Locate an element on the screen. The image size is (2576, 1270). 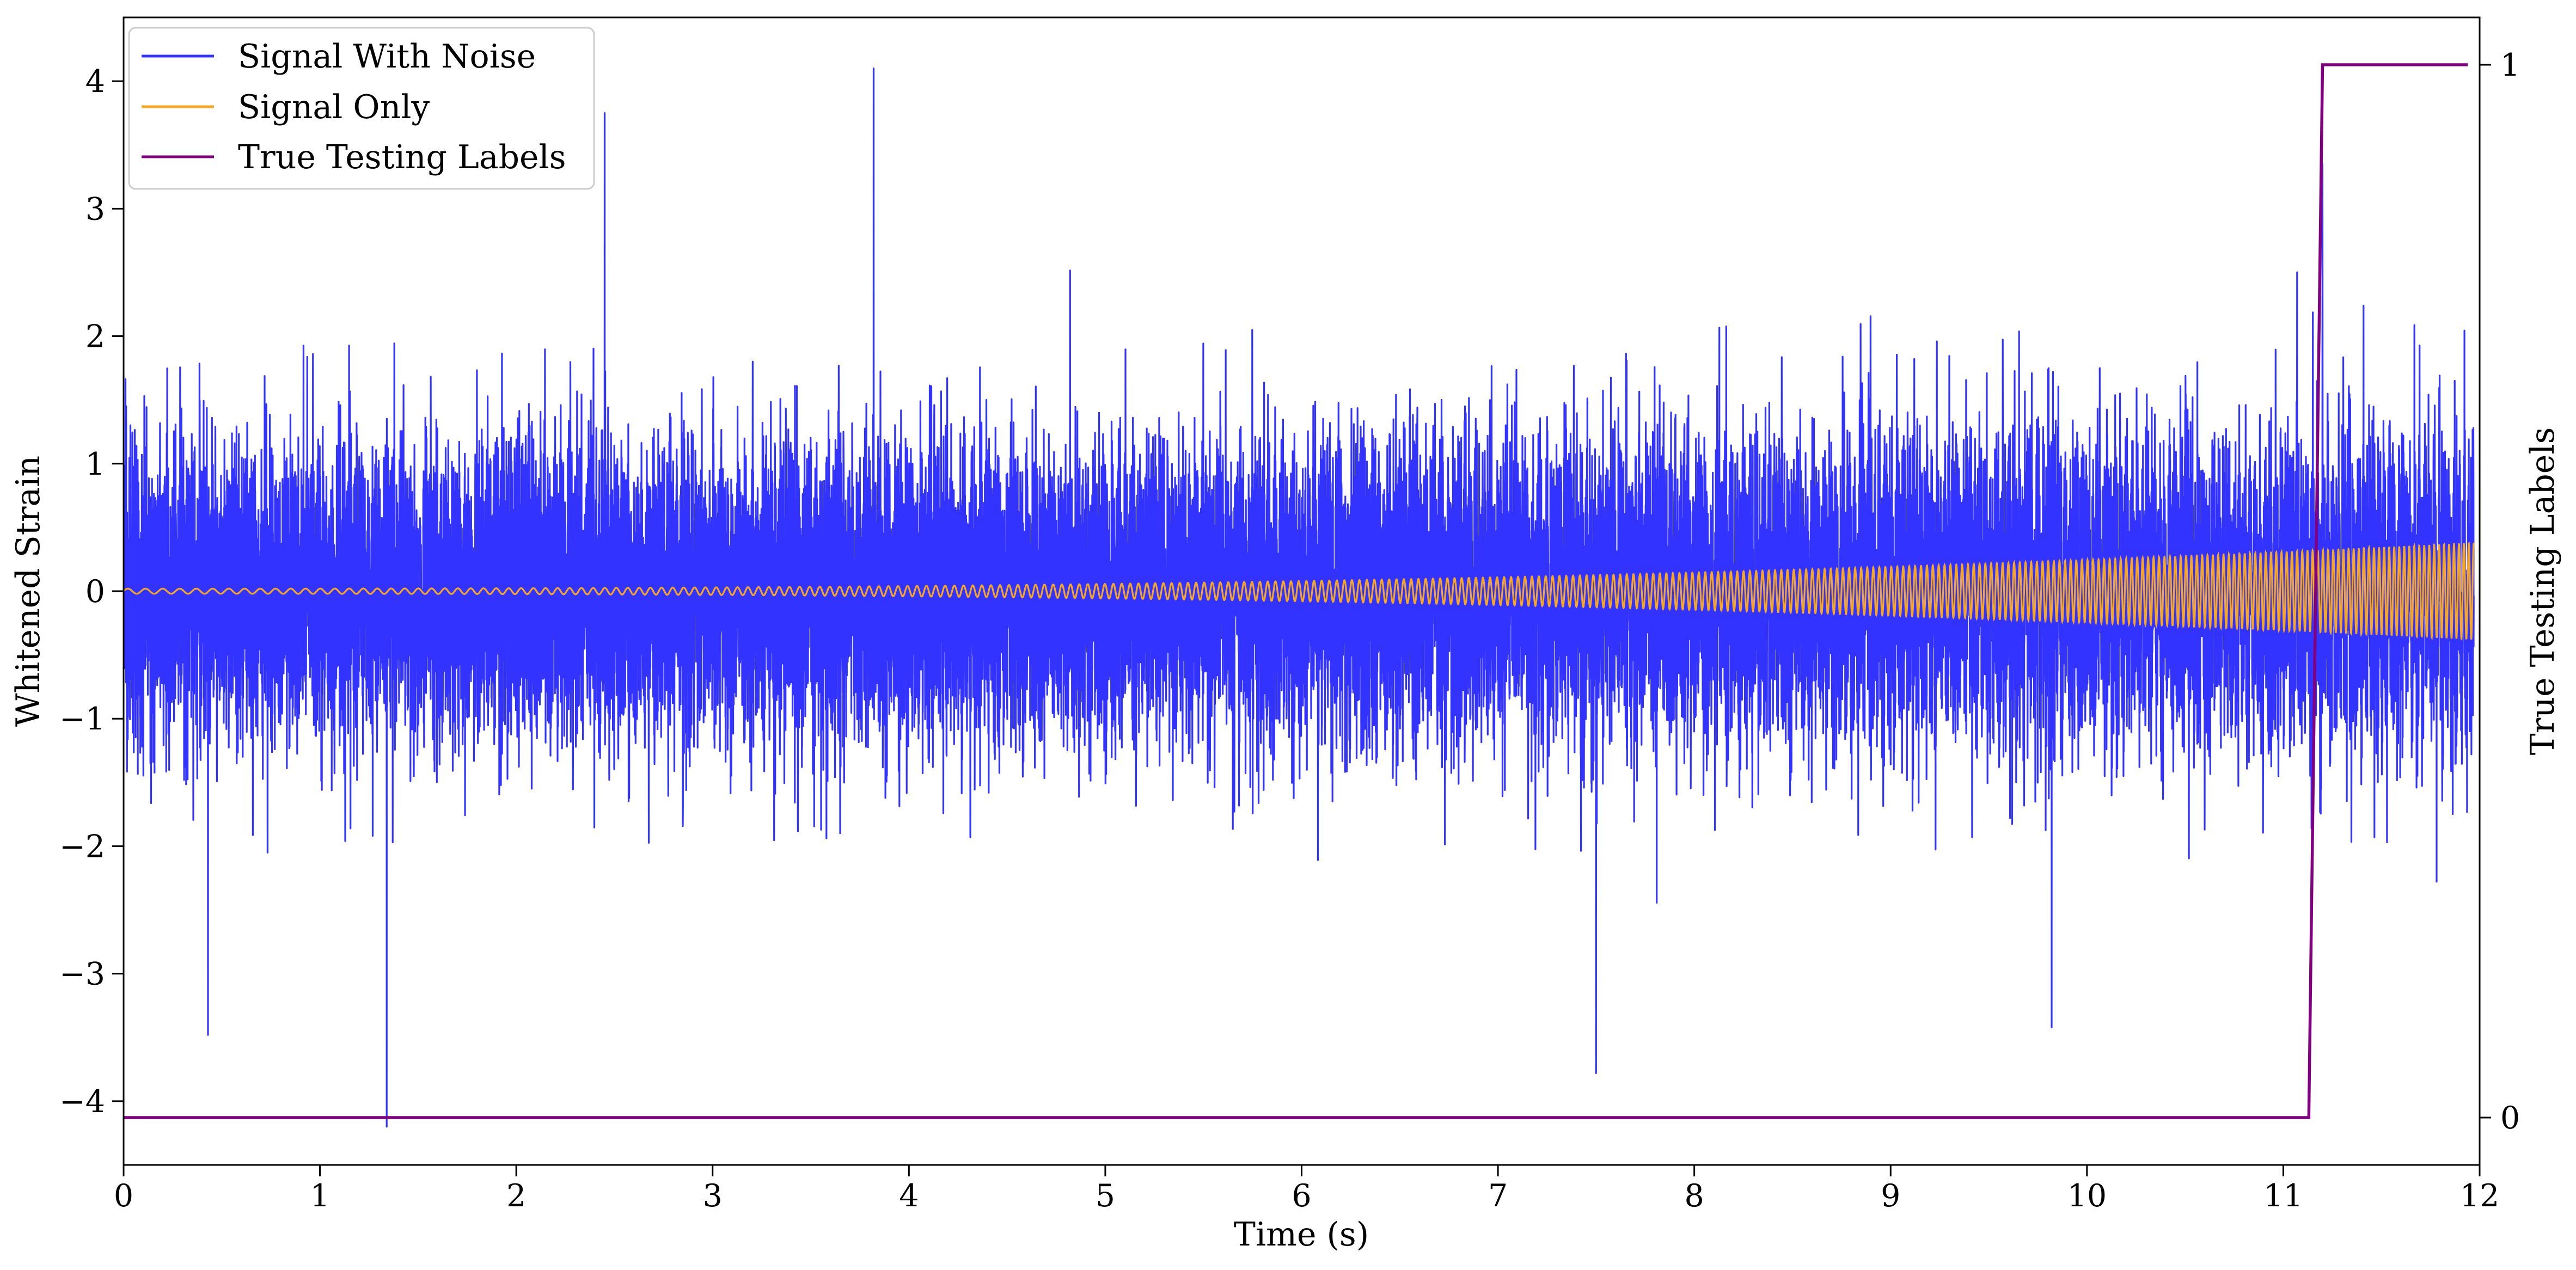
x-tick-label: 10 is located at coordinates (2087, 1196).